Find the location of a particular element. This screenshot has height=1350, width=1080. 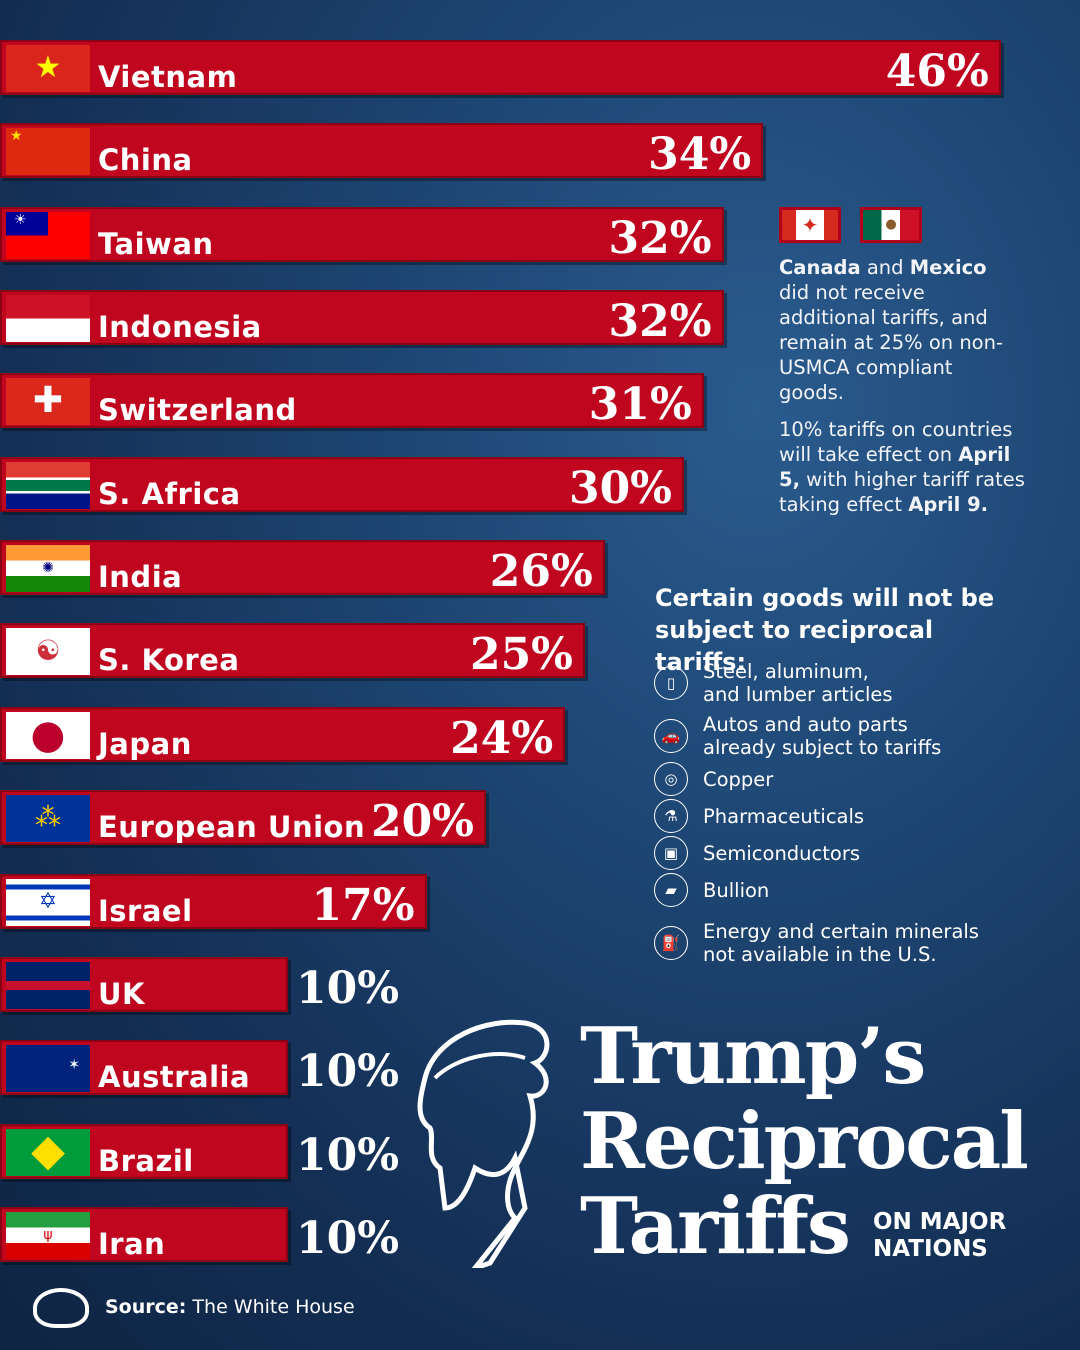

value-label: 30% is located at coordinates (620, 488).